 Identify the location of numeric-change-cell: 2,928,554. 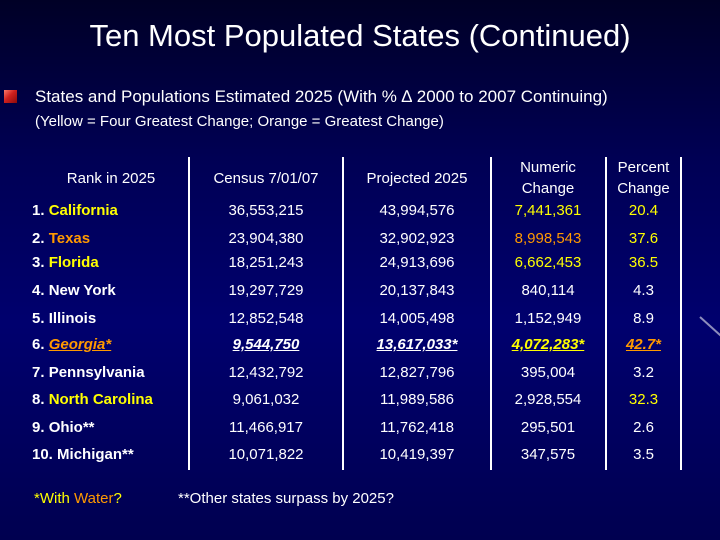
(548, 399).